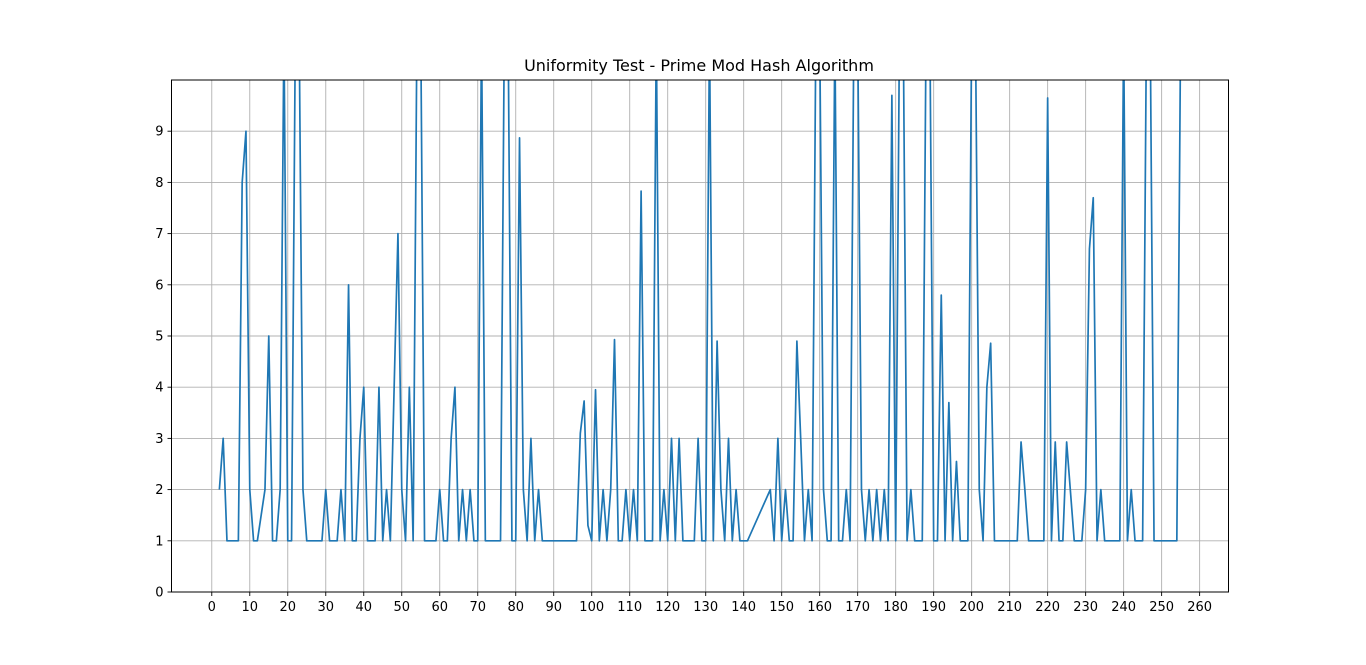 The image size is (1366, 665). What do you see at coordinates (1161, 607) in the screenshot?
I see `x-tick-label: 250` at bounding box center [1161, 607].